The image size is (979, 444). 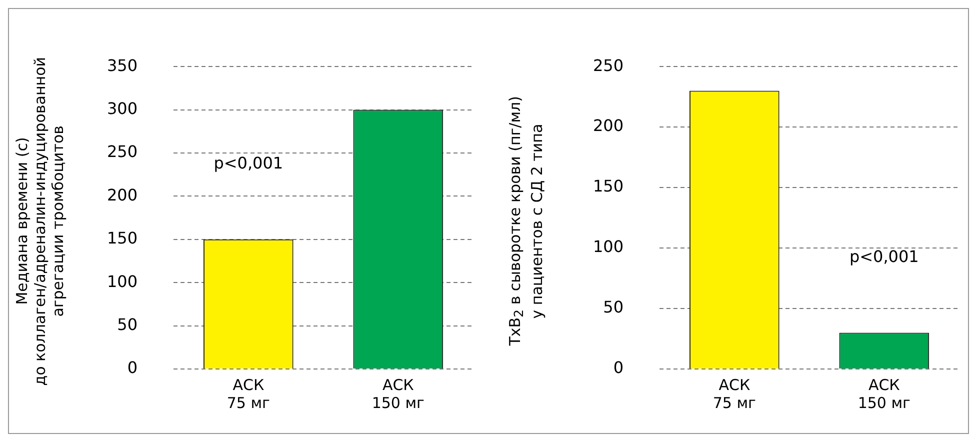 What do you see at coordinates (122, 65) in the screenshot?
I see `y-tick-label: 350` at bounding box center [122, 65].